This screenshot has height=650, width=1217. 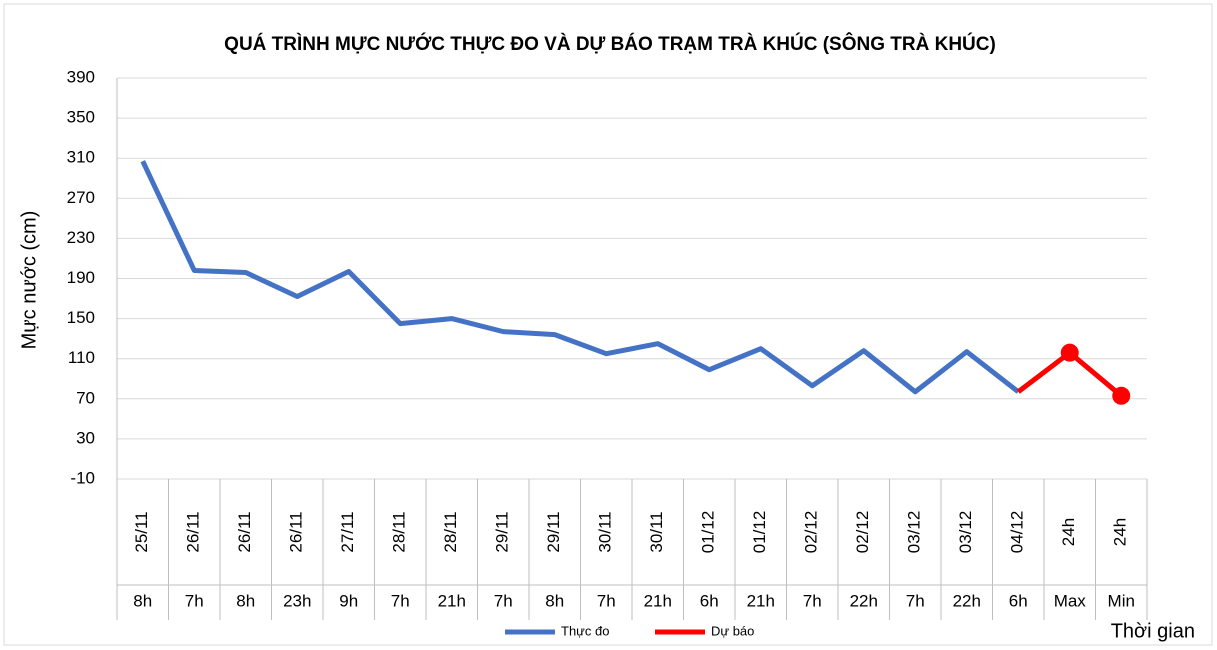 What do you see at coordinates (1153, 631) in the screenshot?
I see `x-axis-label: Thời gian` at bounding box center [1153, 631].